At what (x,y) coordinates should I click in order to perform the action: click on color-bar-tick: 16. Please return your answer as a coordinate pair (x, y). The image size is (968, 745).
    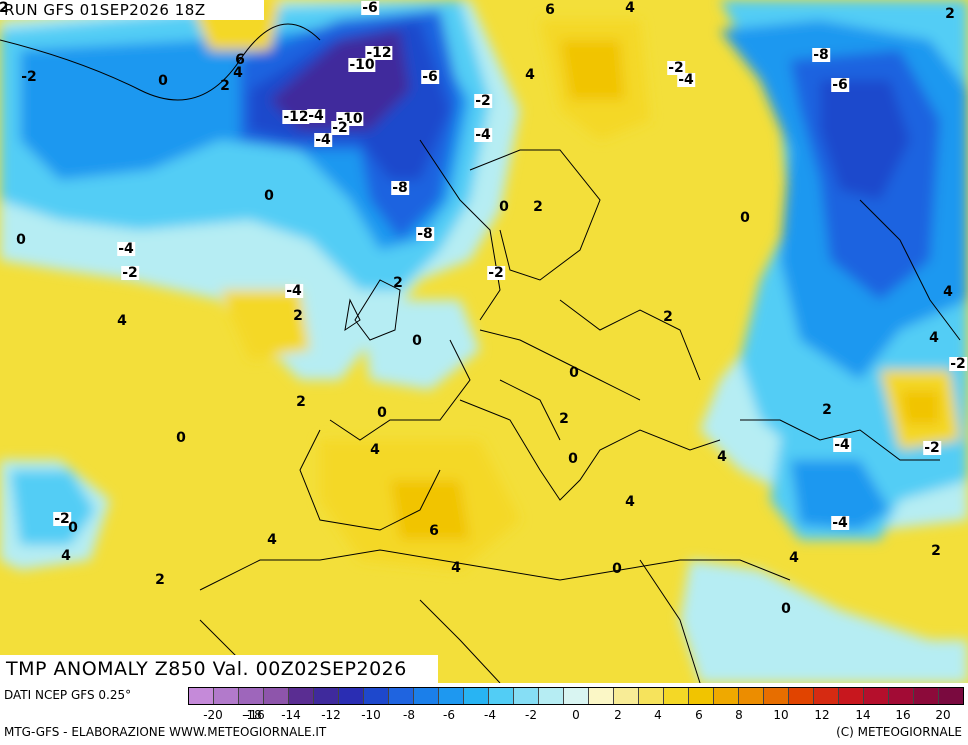
    Looking at the image, I should click on (903, 715).